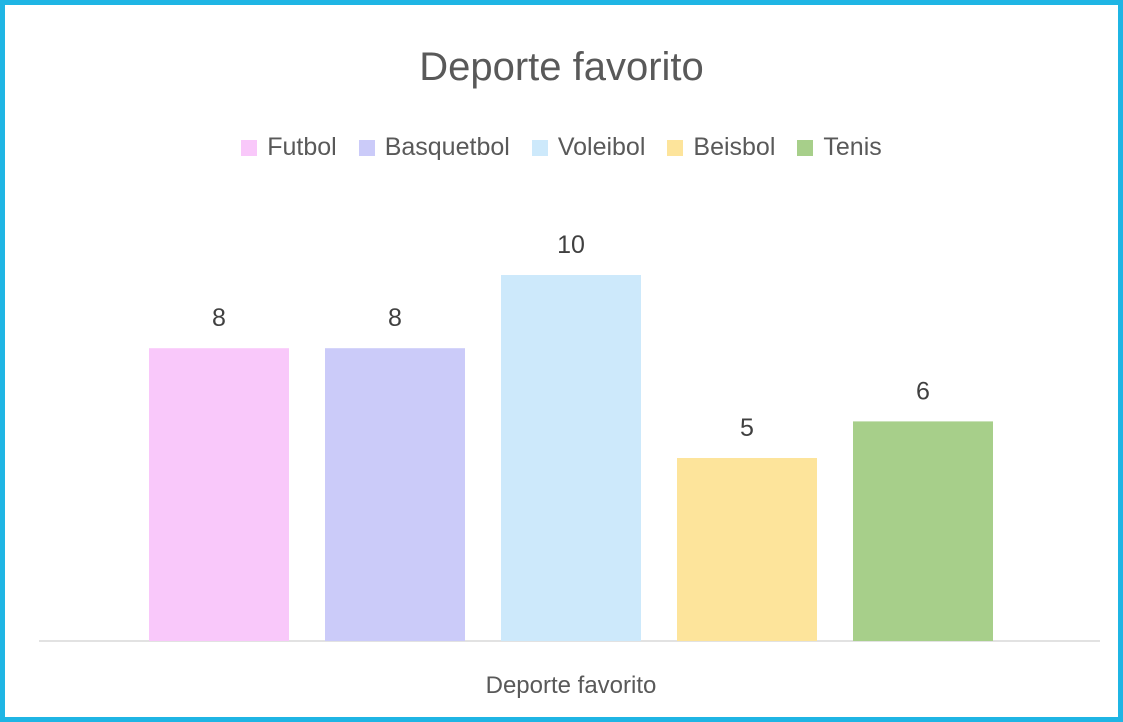 Image resolution: width=1123 pixels, height=722 pixels. I want to click on legend-label: Voleibol, so click(601, 147).